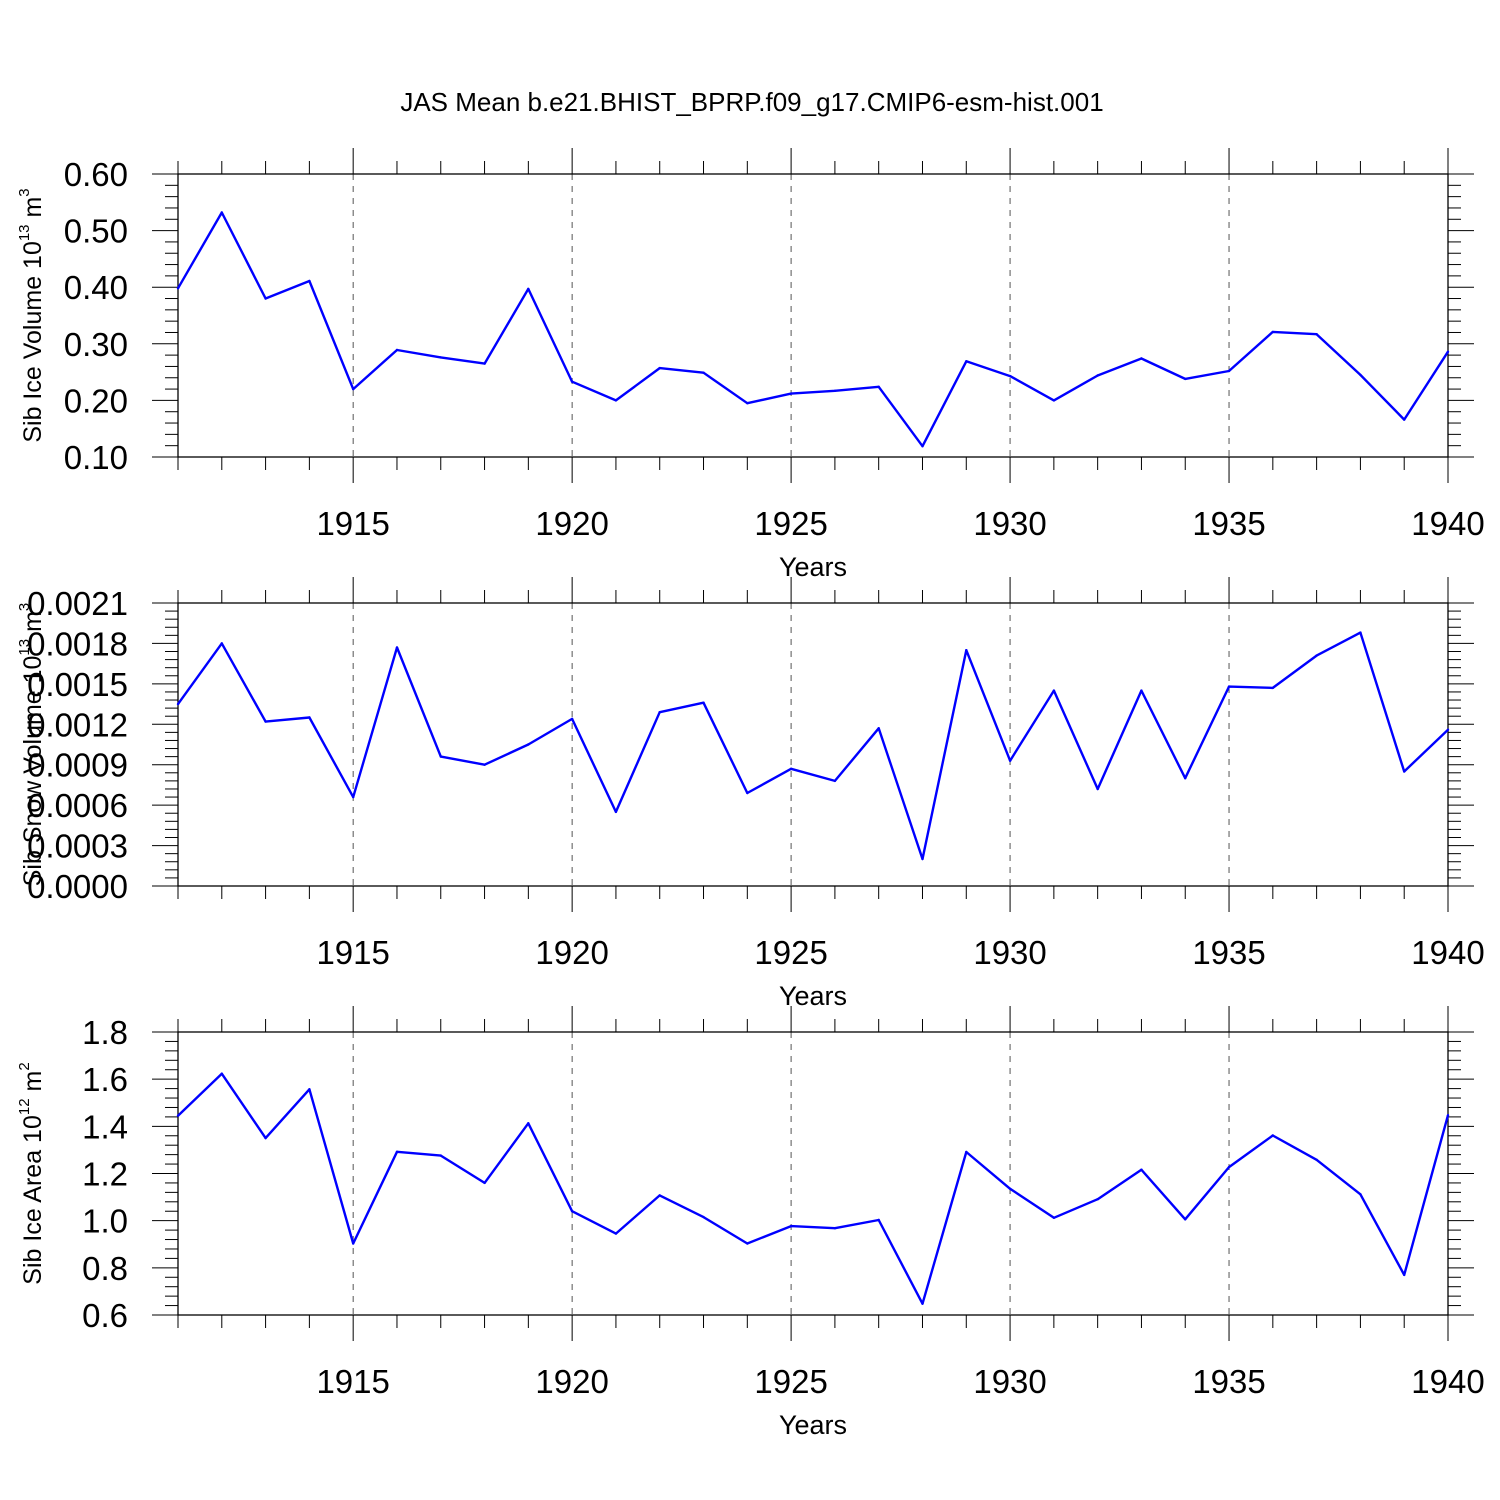  What do you see at coordinates (1009, 1381) in the screenshot?
I see `x-tick-label: 1930` at bounding box center [1009, 1381].